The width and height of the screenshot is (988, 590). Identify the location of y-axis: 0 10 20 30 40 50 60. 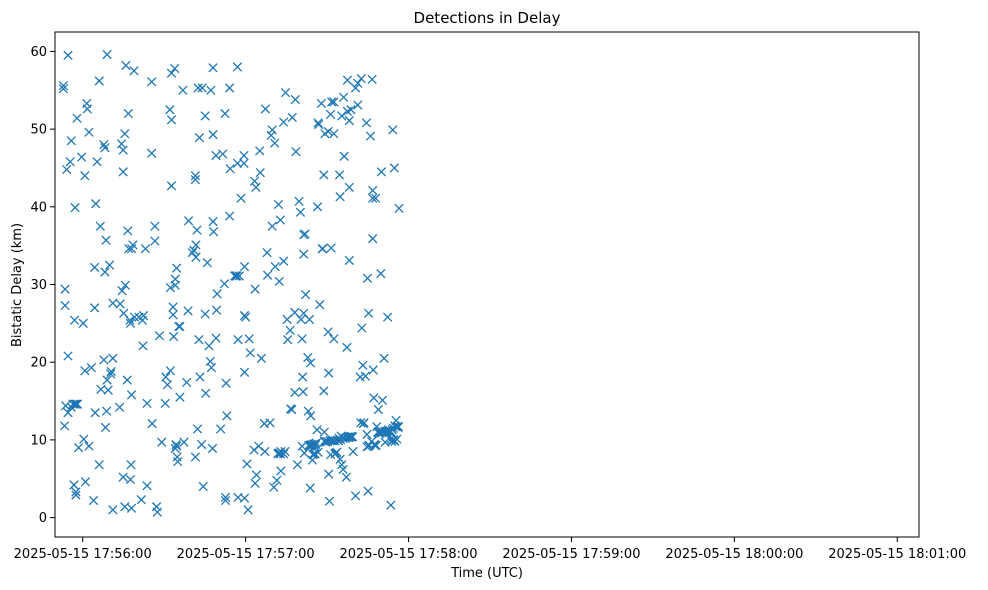
(42, 285).